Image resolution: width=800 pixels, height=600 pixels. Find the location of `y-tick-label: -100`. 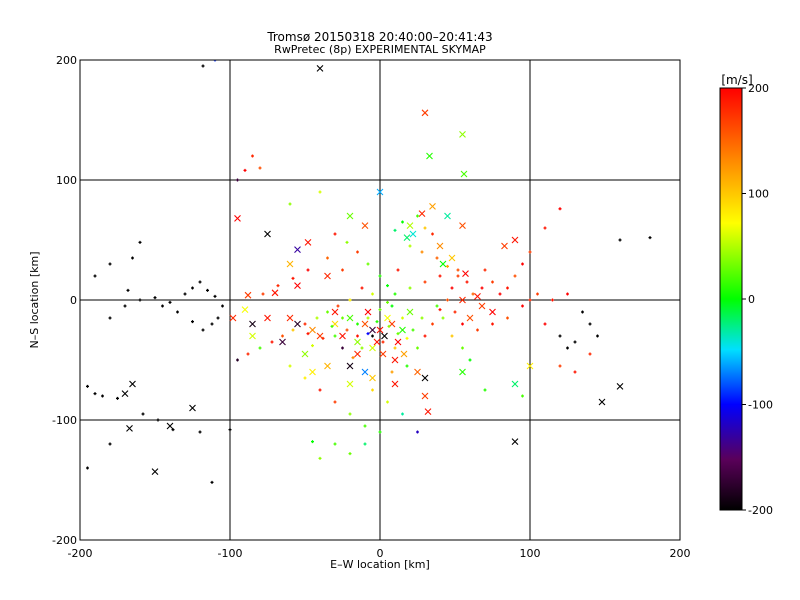

y-tick-label: -100 is located at coordinates (64, 420).